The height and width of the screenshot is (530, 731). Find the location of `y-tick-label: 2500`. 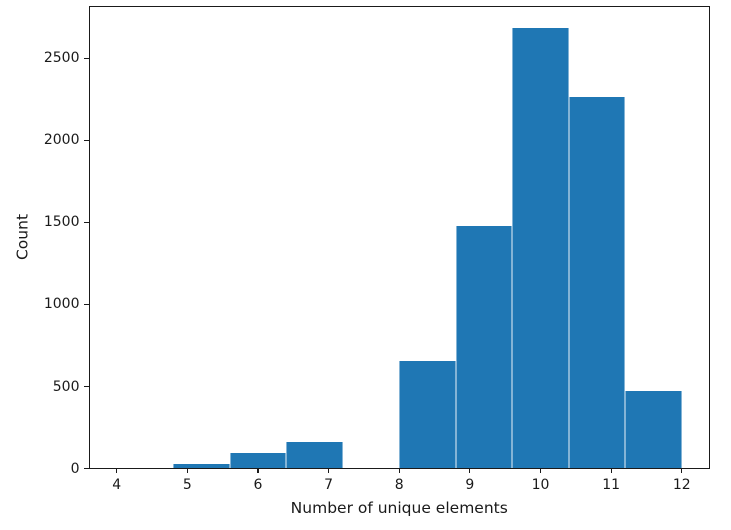

y-tick-label: 2500 is located at coordinates (61, 58).